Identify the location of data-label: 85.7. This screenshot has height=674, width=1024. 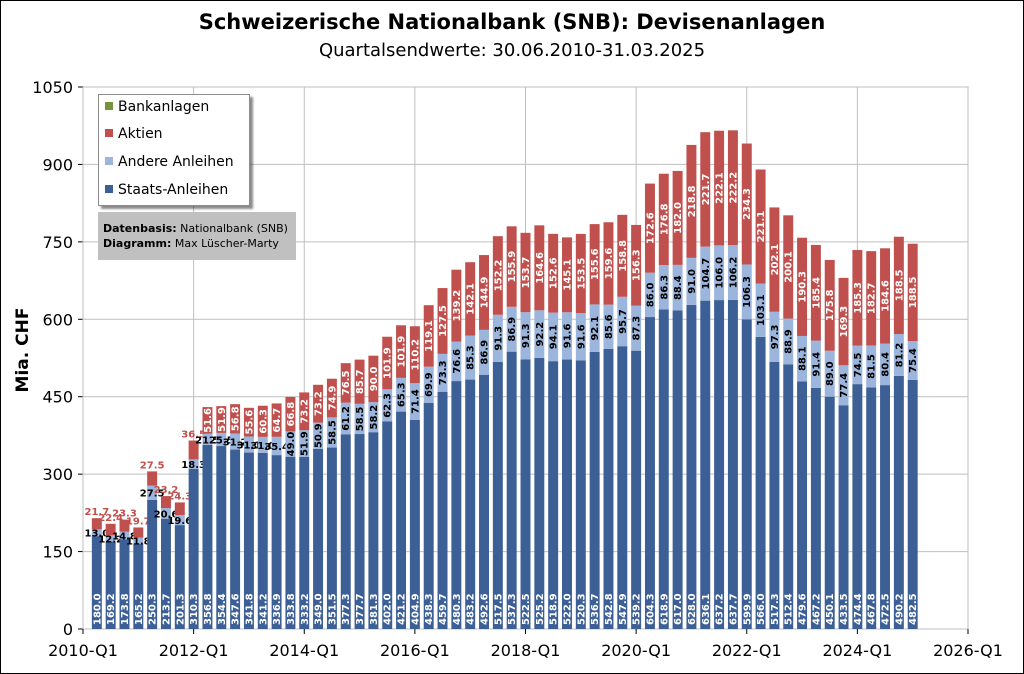
(360, 381).